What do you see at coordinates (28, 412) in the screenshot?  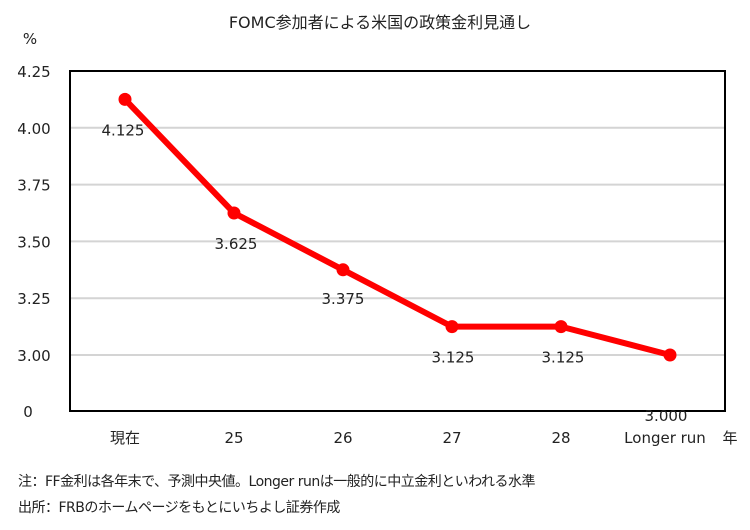 I see `y-tick-label: 0` at bounding box center [28, 412].